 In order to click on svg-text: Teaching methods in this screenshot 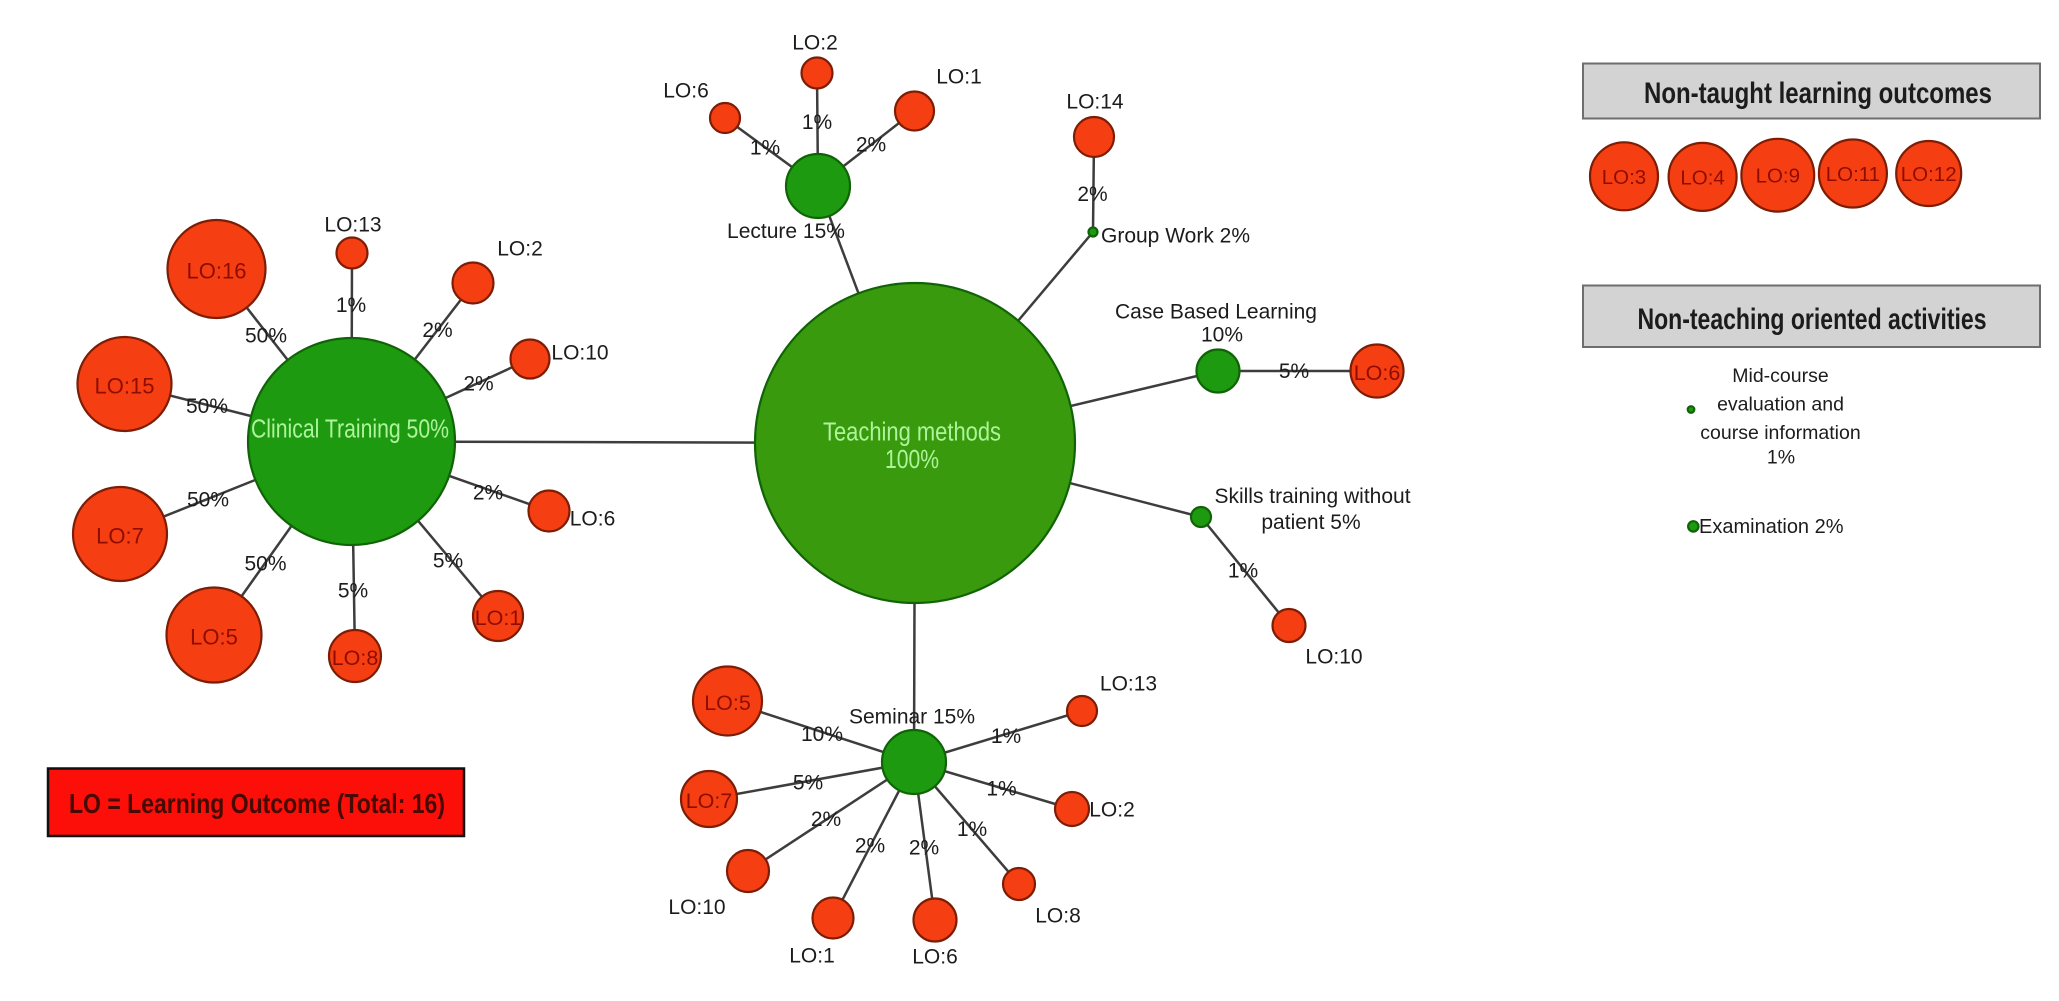, I will do `click(912, 433)`.